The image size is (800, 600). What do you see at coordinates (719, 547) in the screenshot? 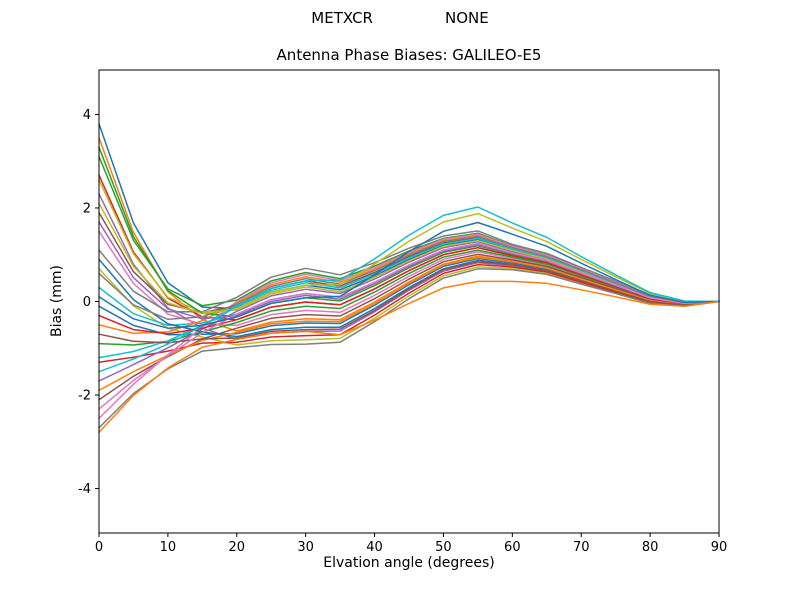
I see `x-tick-label: 90` at bounding box center [719, 547].